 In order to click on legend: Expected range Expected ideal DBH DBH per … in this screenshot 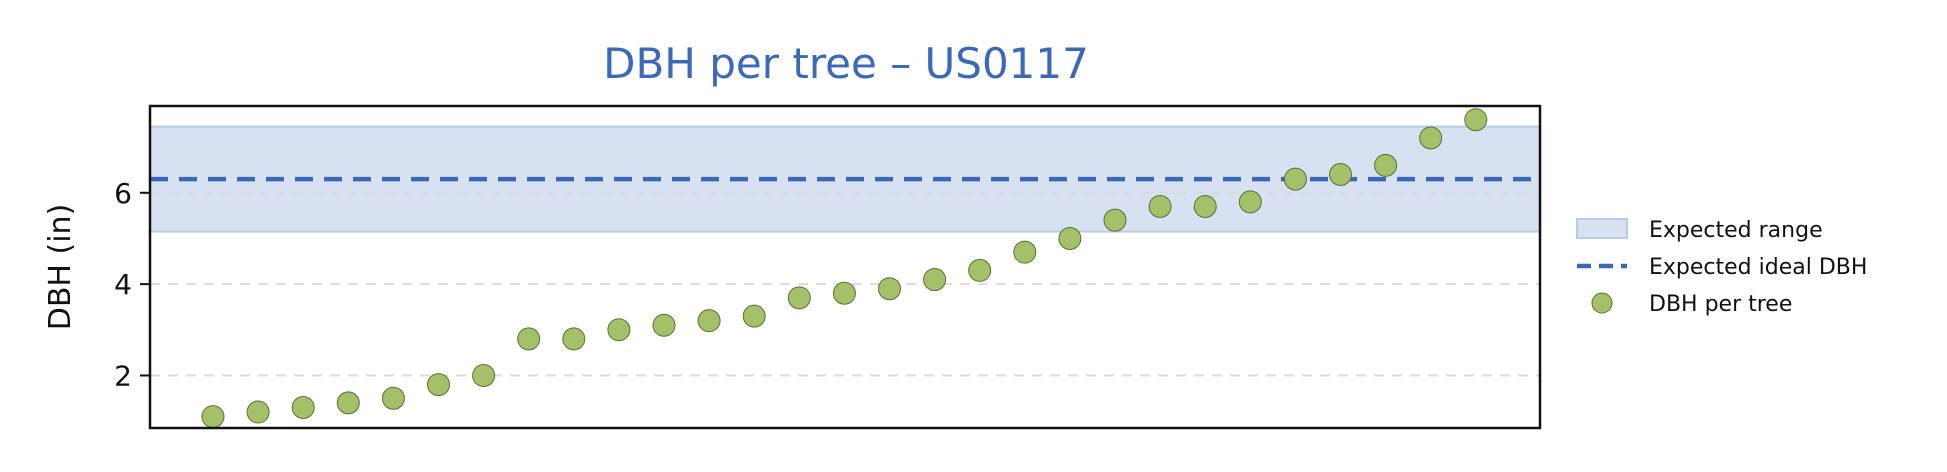, I will do `click(1721, 267)`.